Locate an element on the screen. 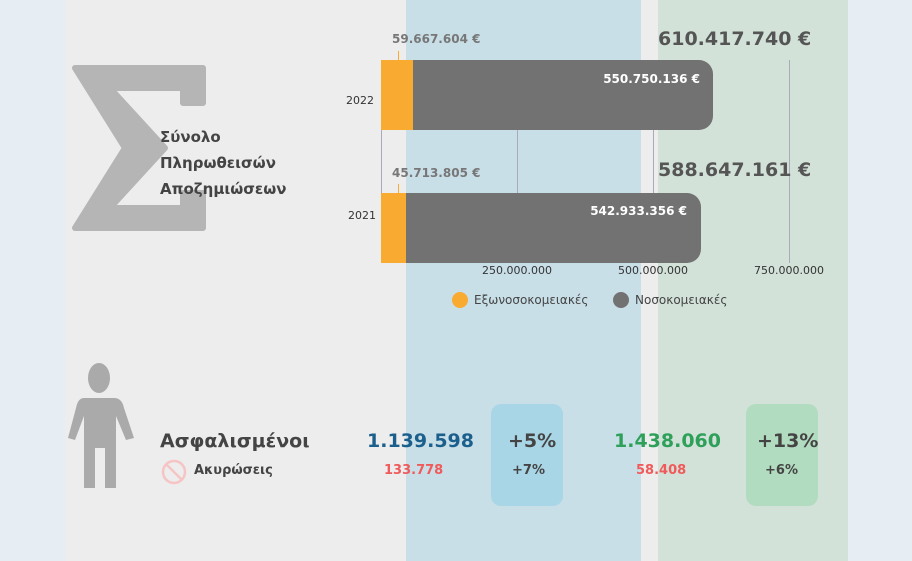 This screenshot has width=912, height=561. data-label: 542.933.356 € is located at coordinates (638, 211).